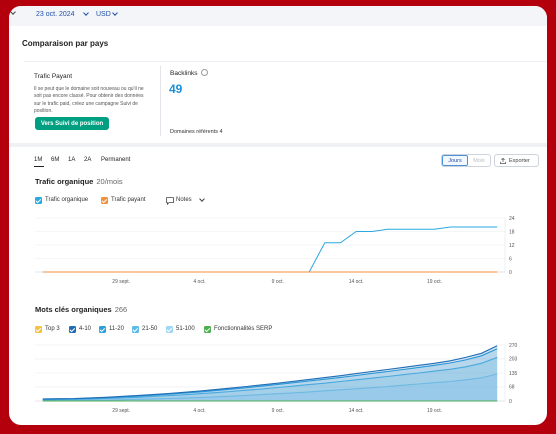 The width and height of the screenshot is (556, 434). I want to click on tab-6m: 6M, so click(55, 160).